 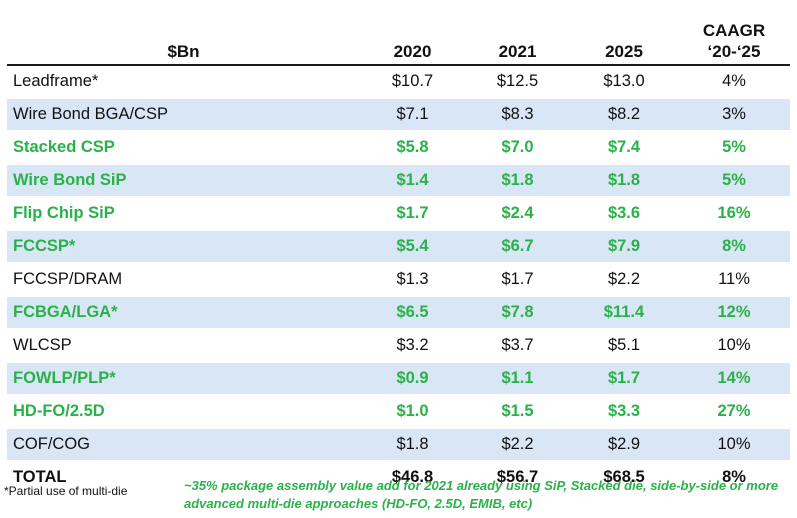 I want to click on value-caagr: 3%, so click(x=734, y=115).